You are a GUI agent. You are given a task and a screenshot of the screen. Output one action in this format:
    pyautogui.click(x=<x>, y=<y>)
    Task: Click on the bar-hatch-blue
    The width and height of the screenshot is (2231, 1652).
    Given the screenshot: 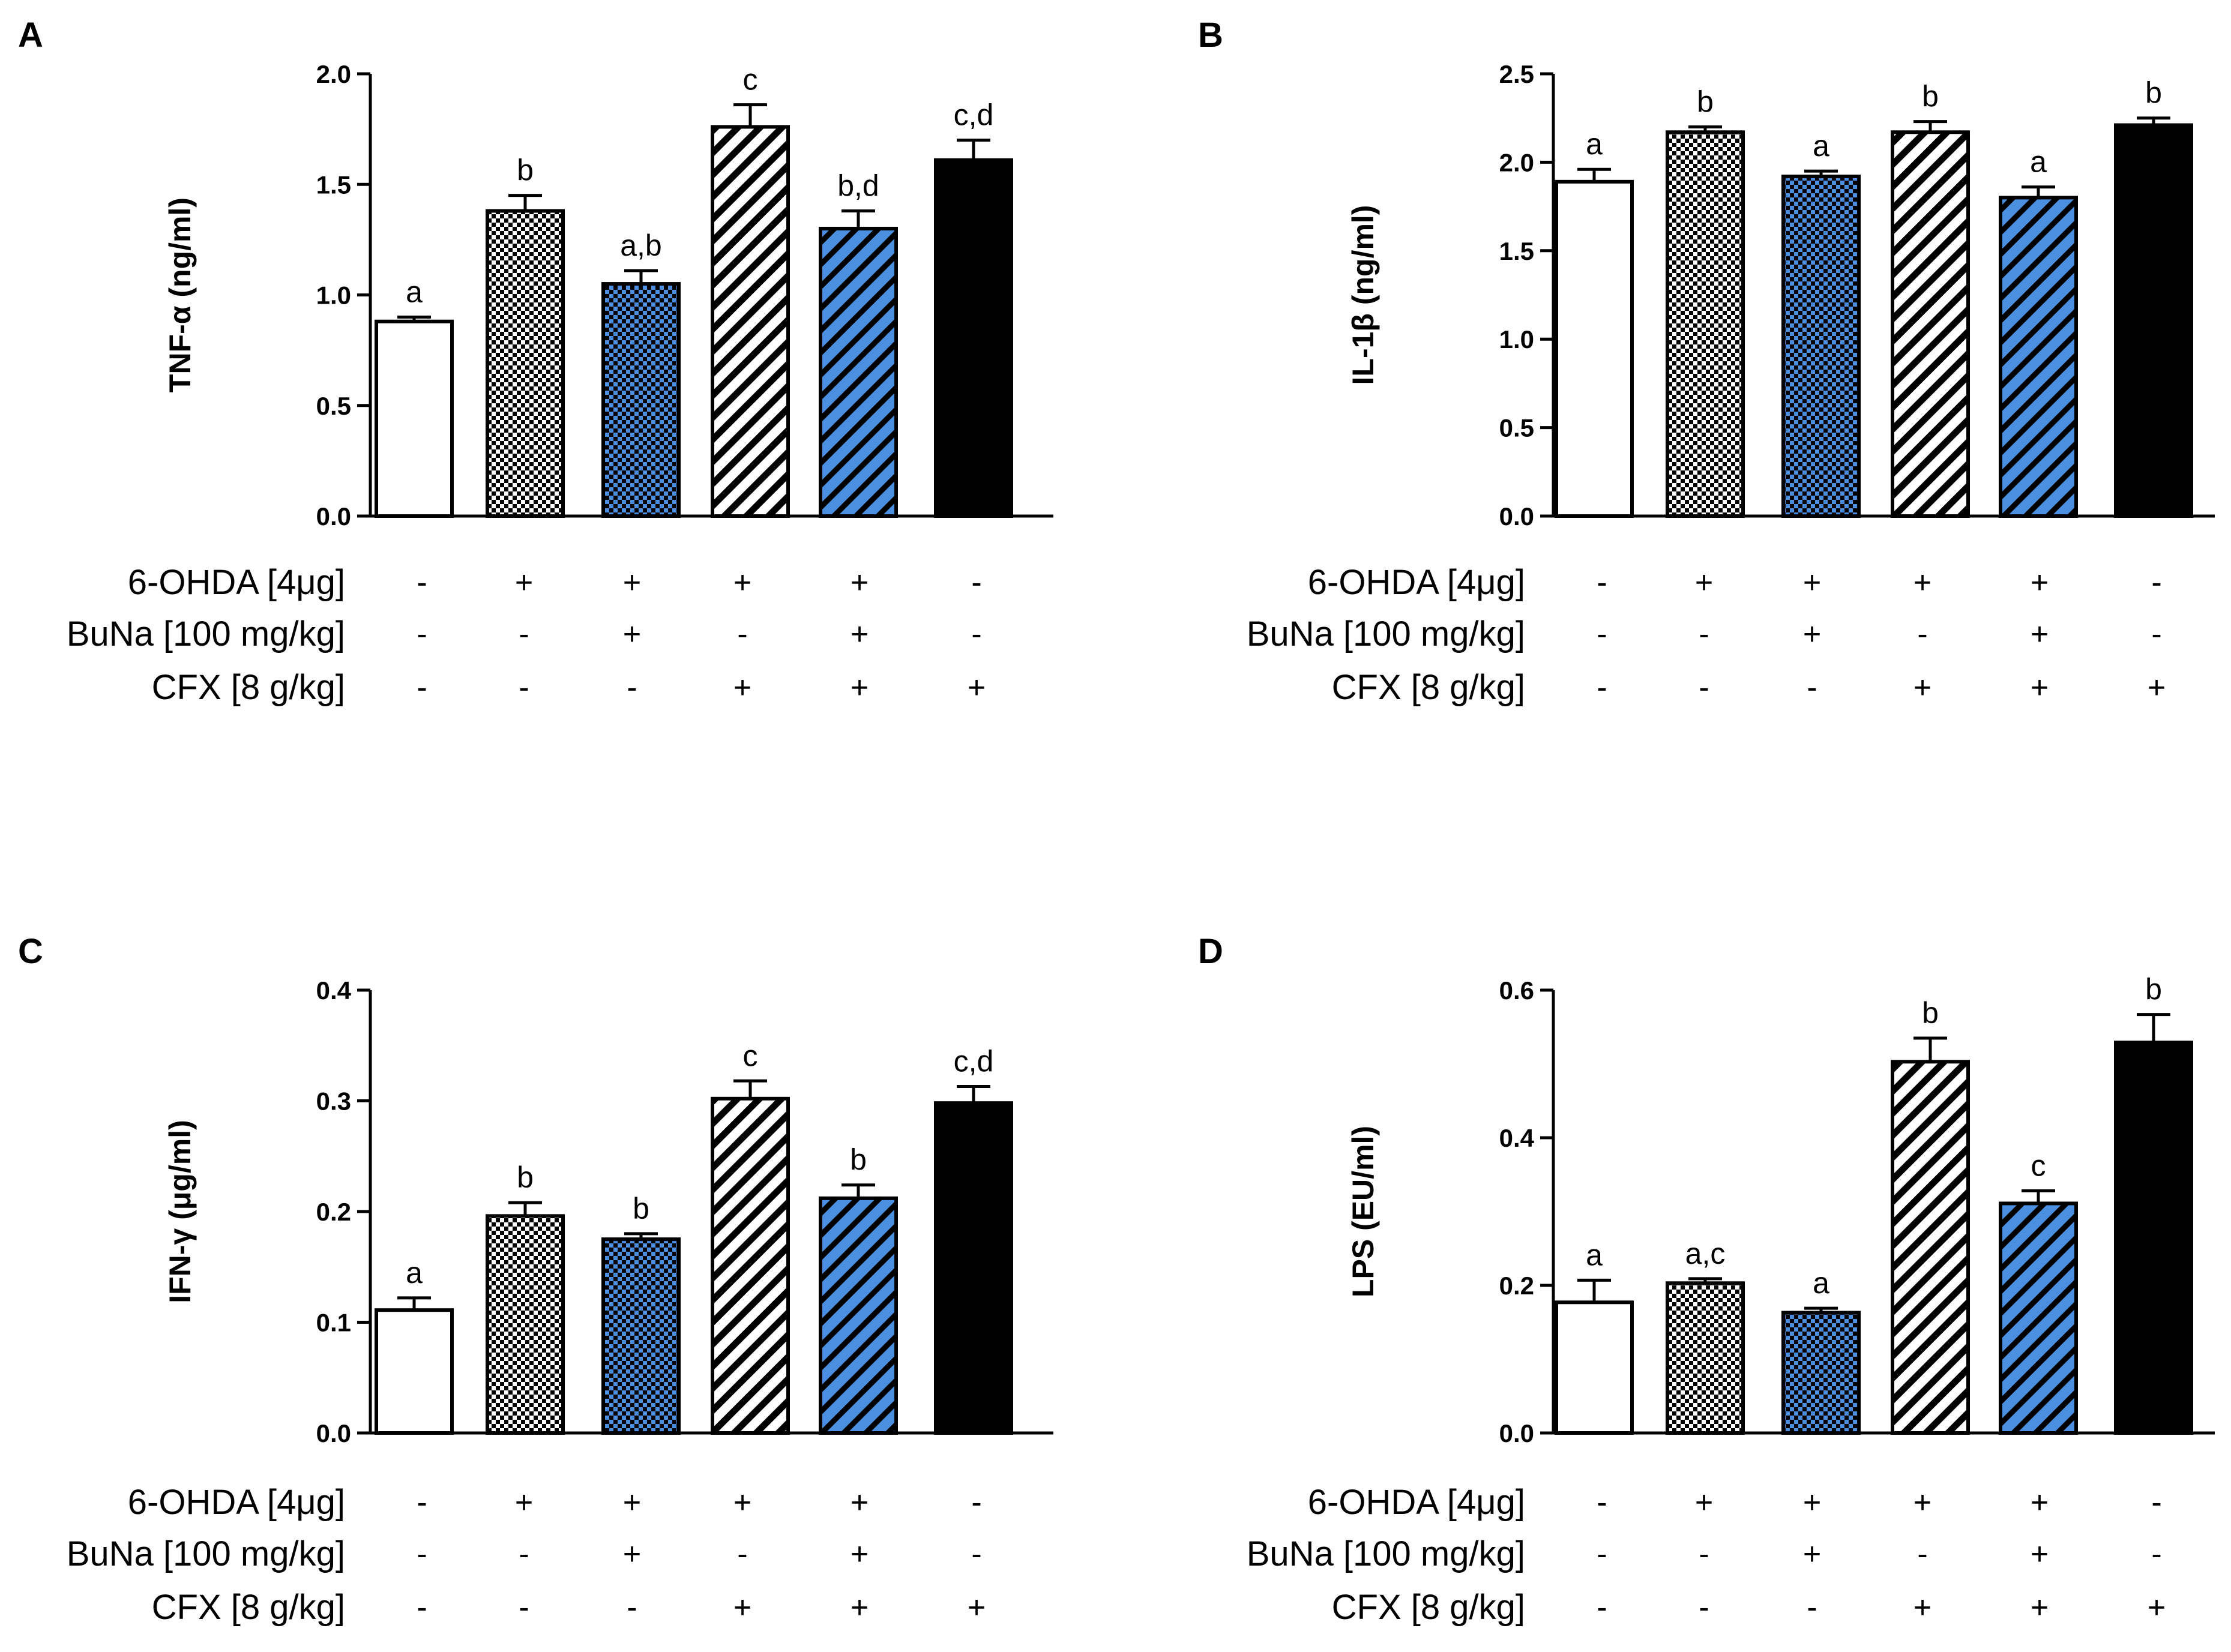 What is the action you would take?
    pyautogui.click(x=858, y=372)
    